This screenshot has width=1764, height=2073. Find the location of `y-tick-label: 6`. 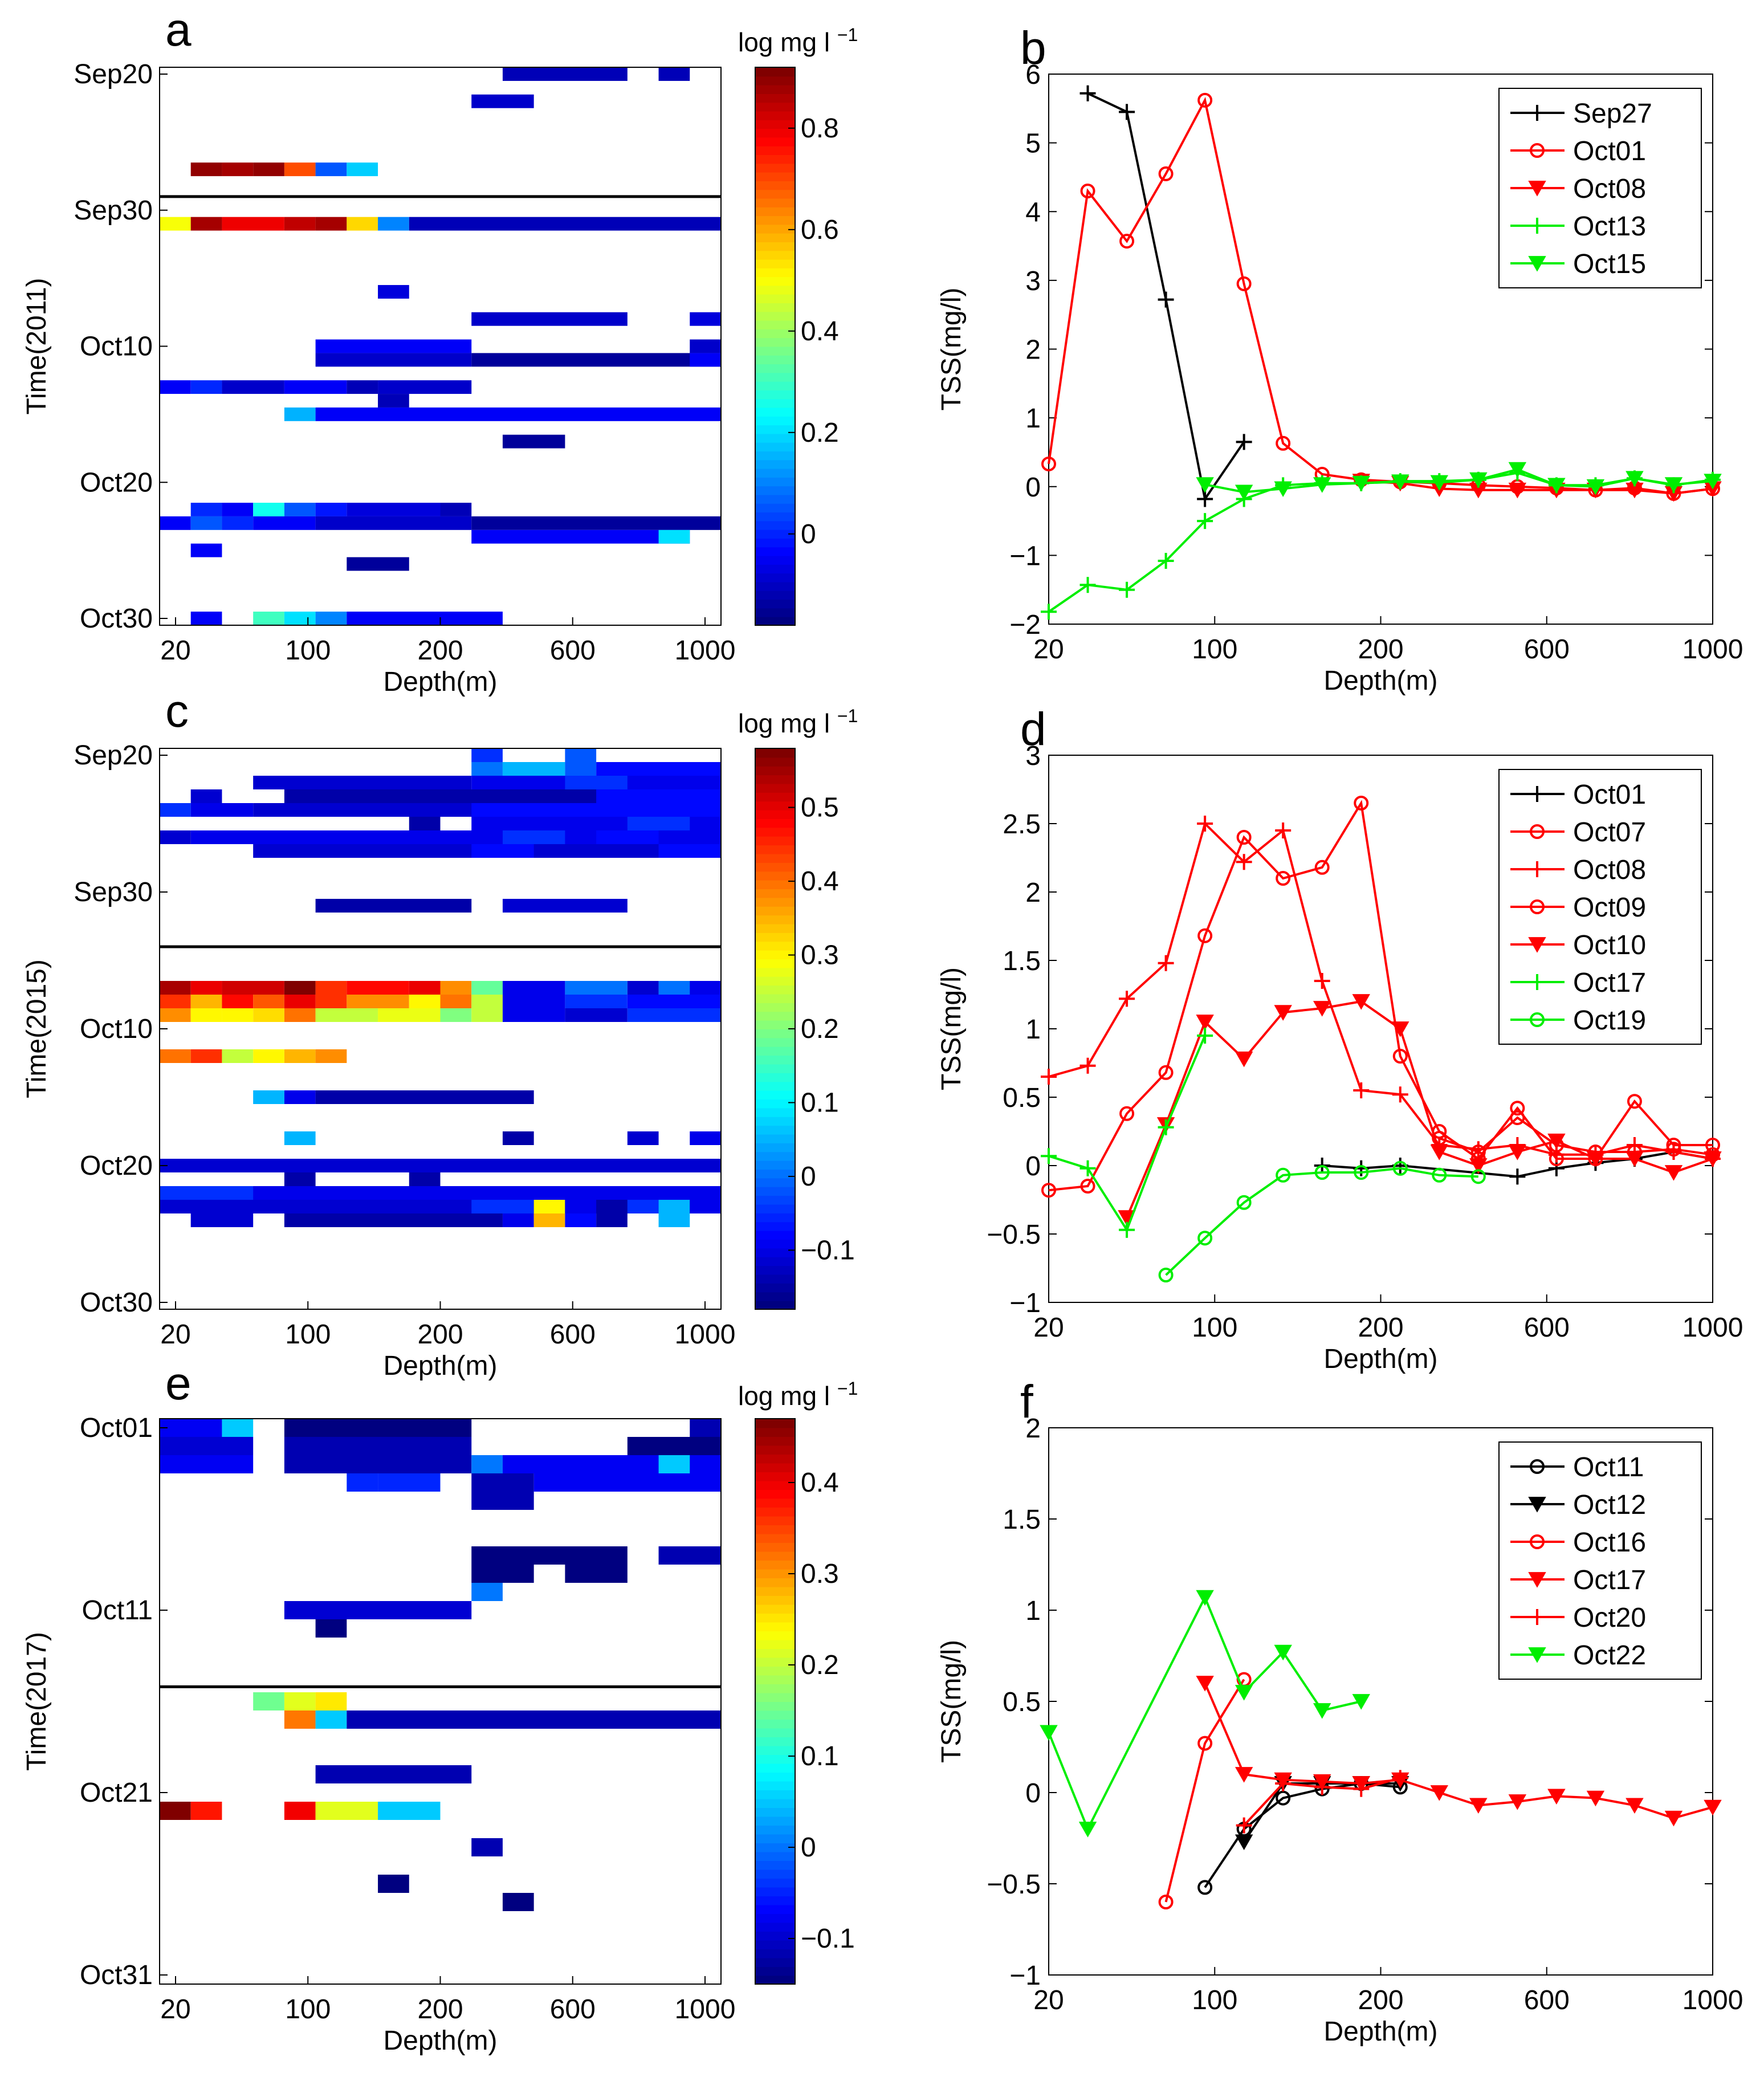

y-tick-label: 6 is located at coordinates (1033, 75).